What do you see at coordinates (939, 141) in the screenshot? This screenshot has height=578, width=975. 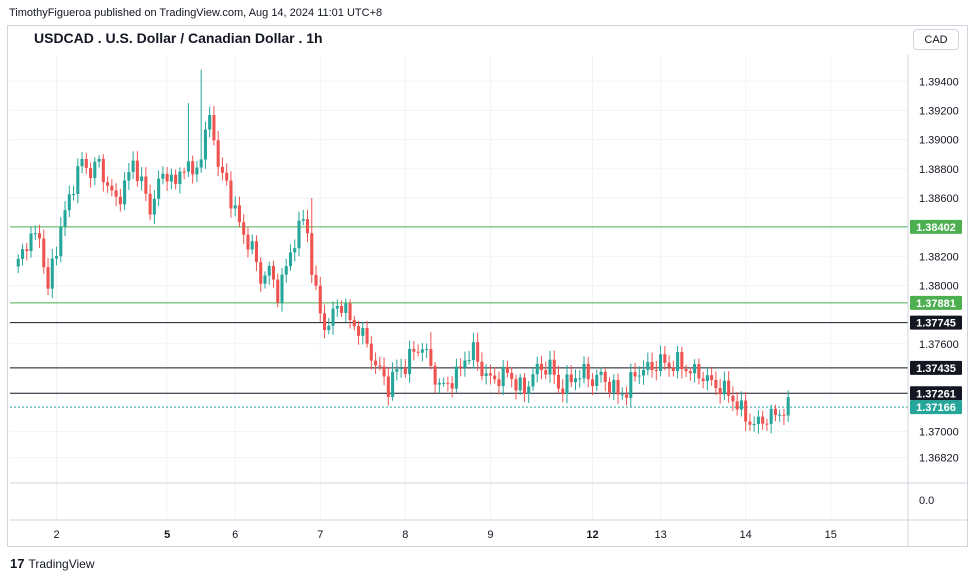 I see `y-tick-label: 1.39000` at bounding box center [939, 141].